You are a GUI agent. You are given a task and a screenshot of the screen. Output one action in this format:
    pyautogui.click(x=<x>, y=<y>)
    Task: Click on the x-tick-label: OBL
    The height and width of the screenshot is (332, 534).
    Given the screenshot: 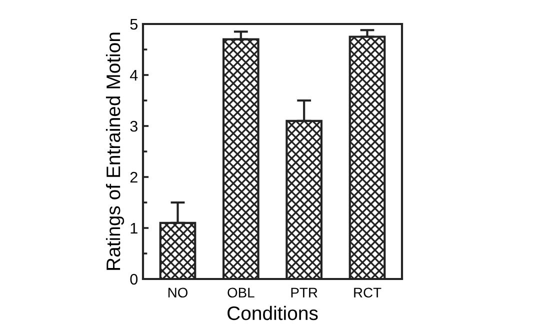 What is the action you would take?
    pyautogui.click(x=241, y=293)
    